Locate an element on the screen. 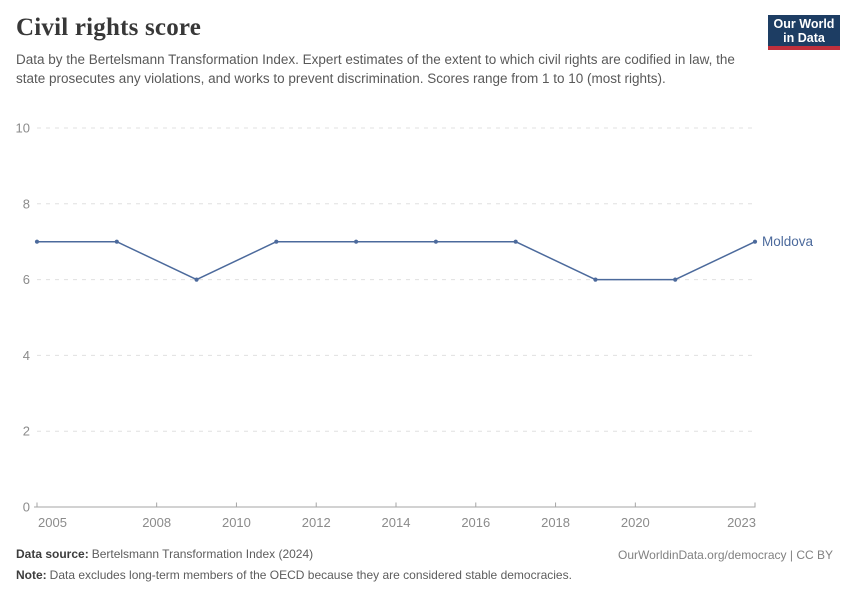 This screenshot has width=850, height=600. owid-link: OurWorldinData.org/democracy | CC BY is located at coordinates (725, 555).